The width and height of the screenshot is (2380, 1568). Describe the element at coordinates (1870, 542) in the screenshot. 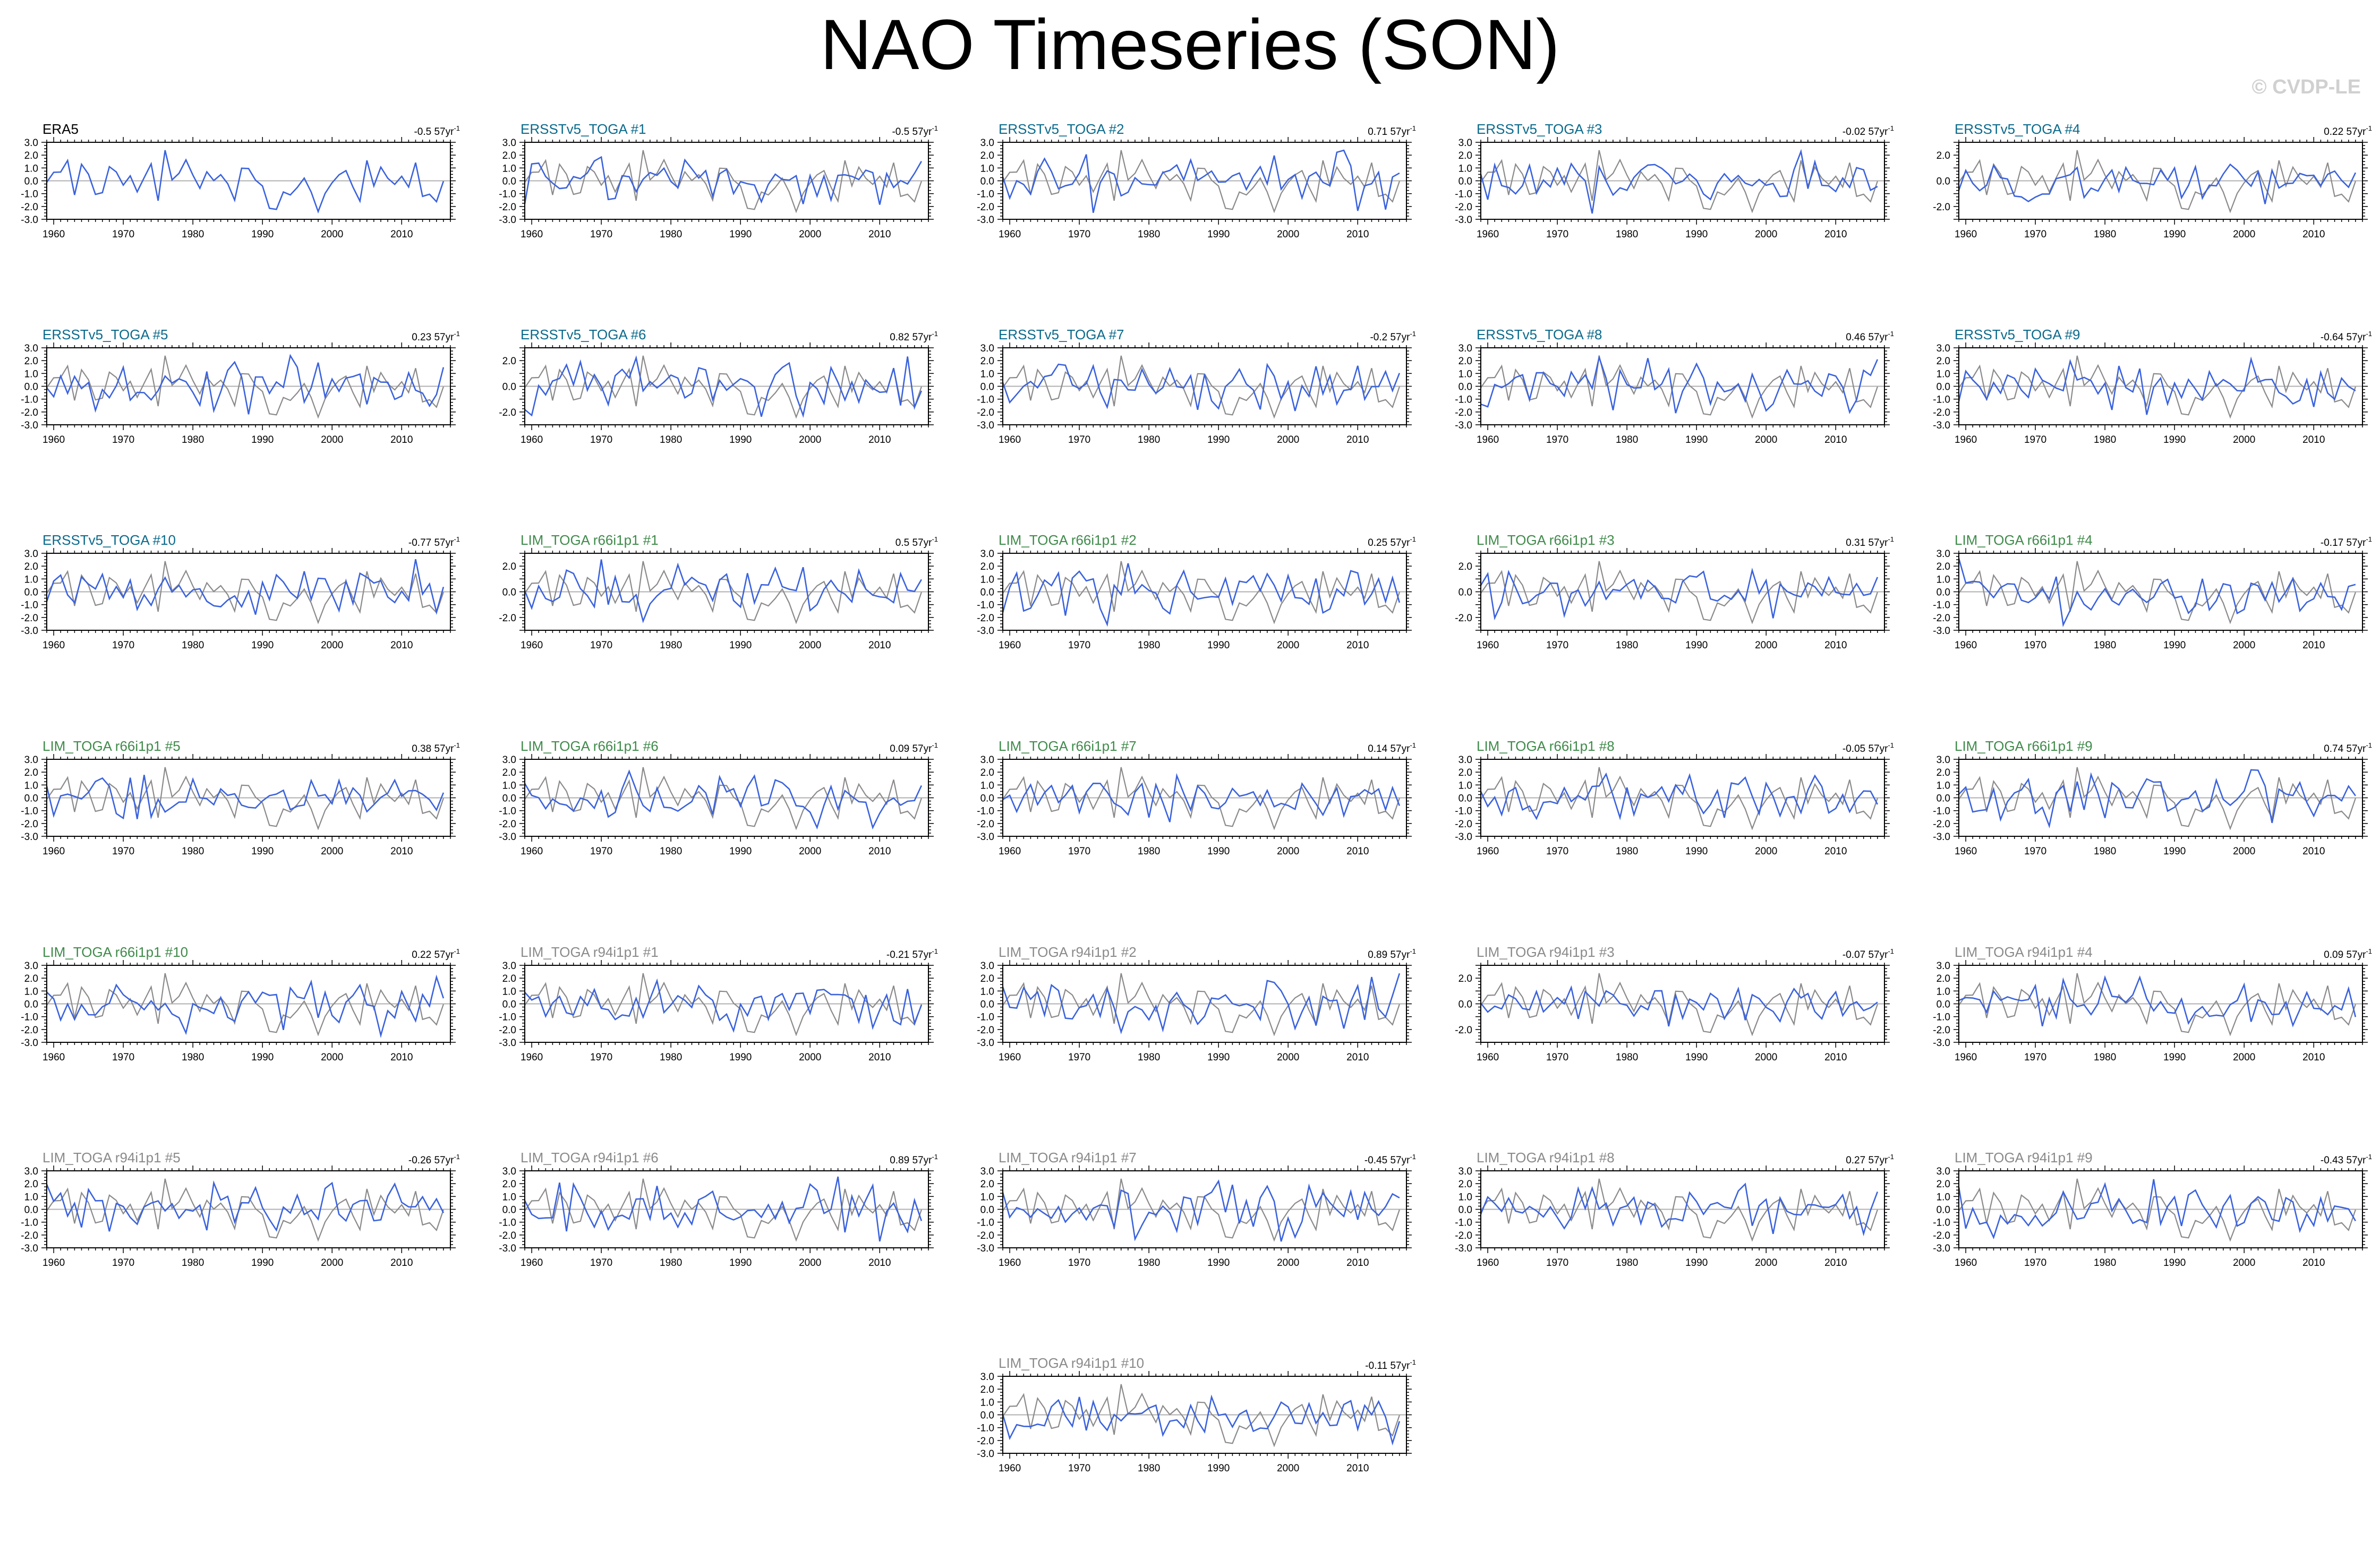

I see `trend-label: 0.31 57yr-1` at that location.